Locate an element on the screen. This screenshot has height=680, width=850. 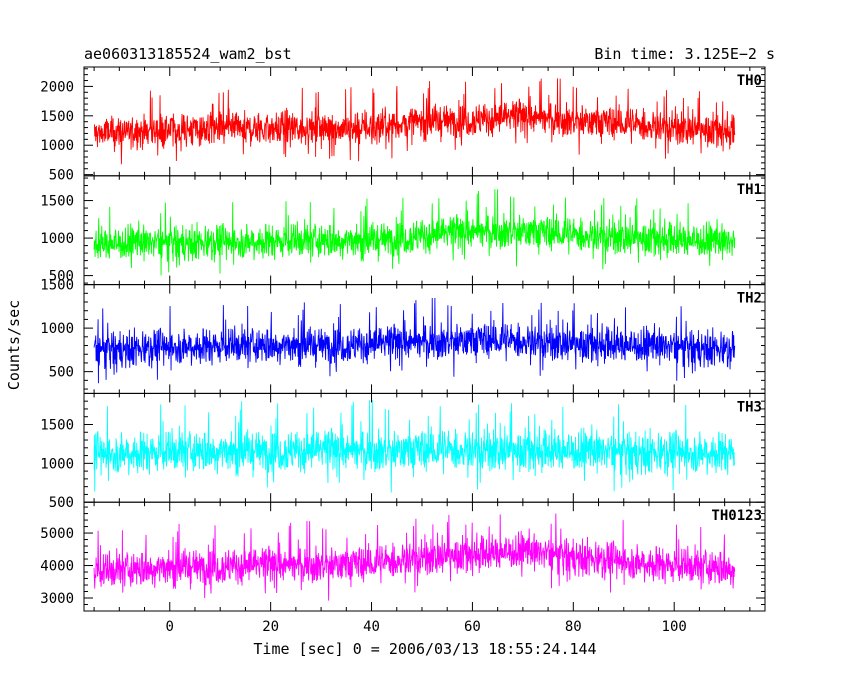
panel-th0: 500 1000 1500 2000 TH0 is located at coordinates (403, 125).